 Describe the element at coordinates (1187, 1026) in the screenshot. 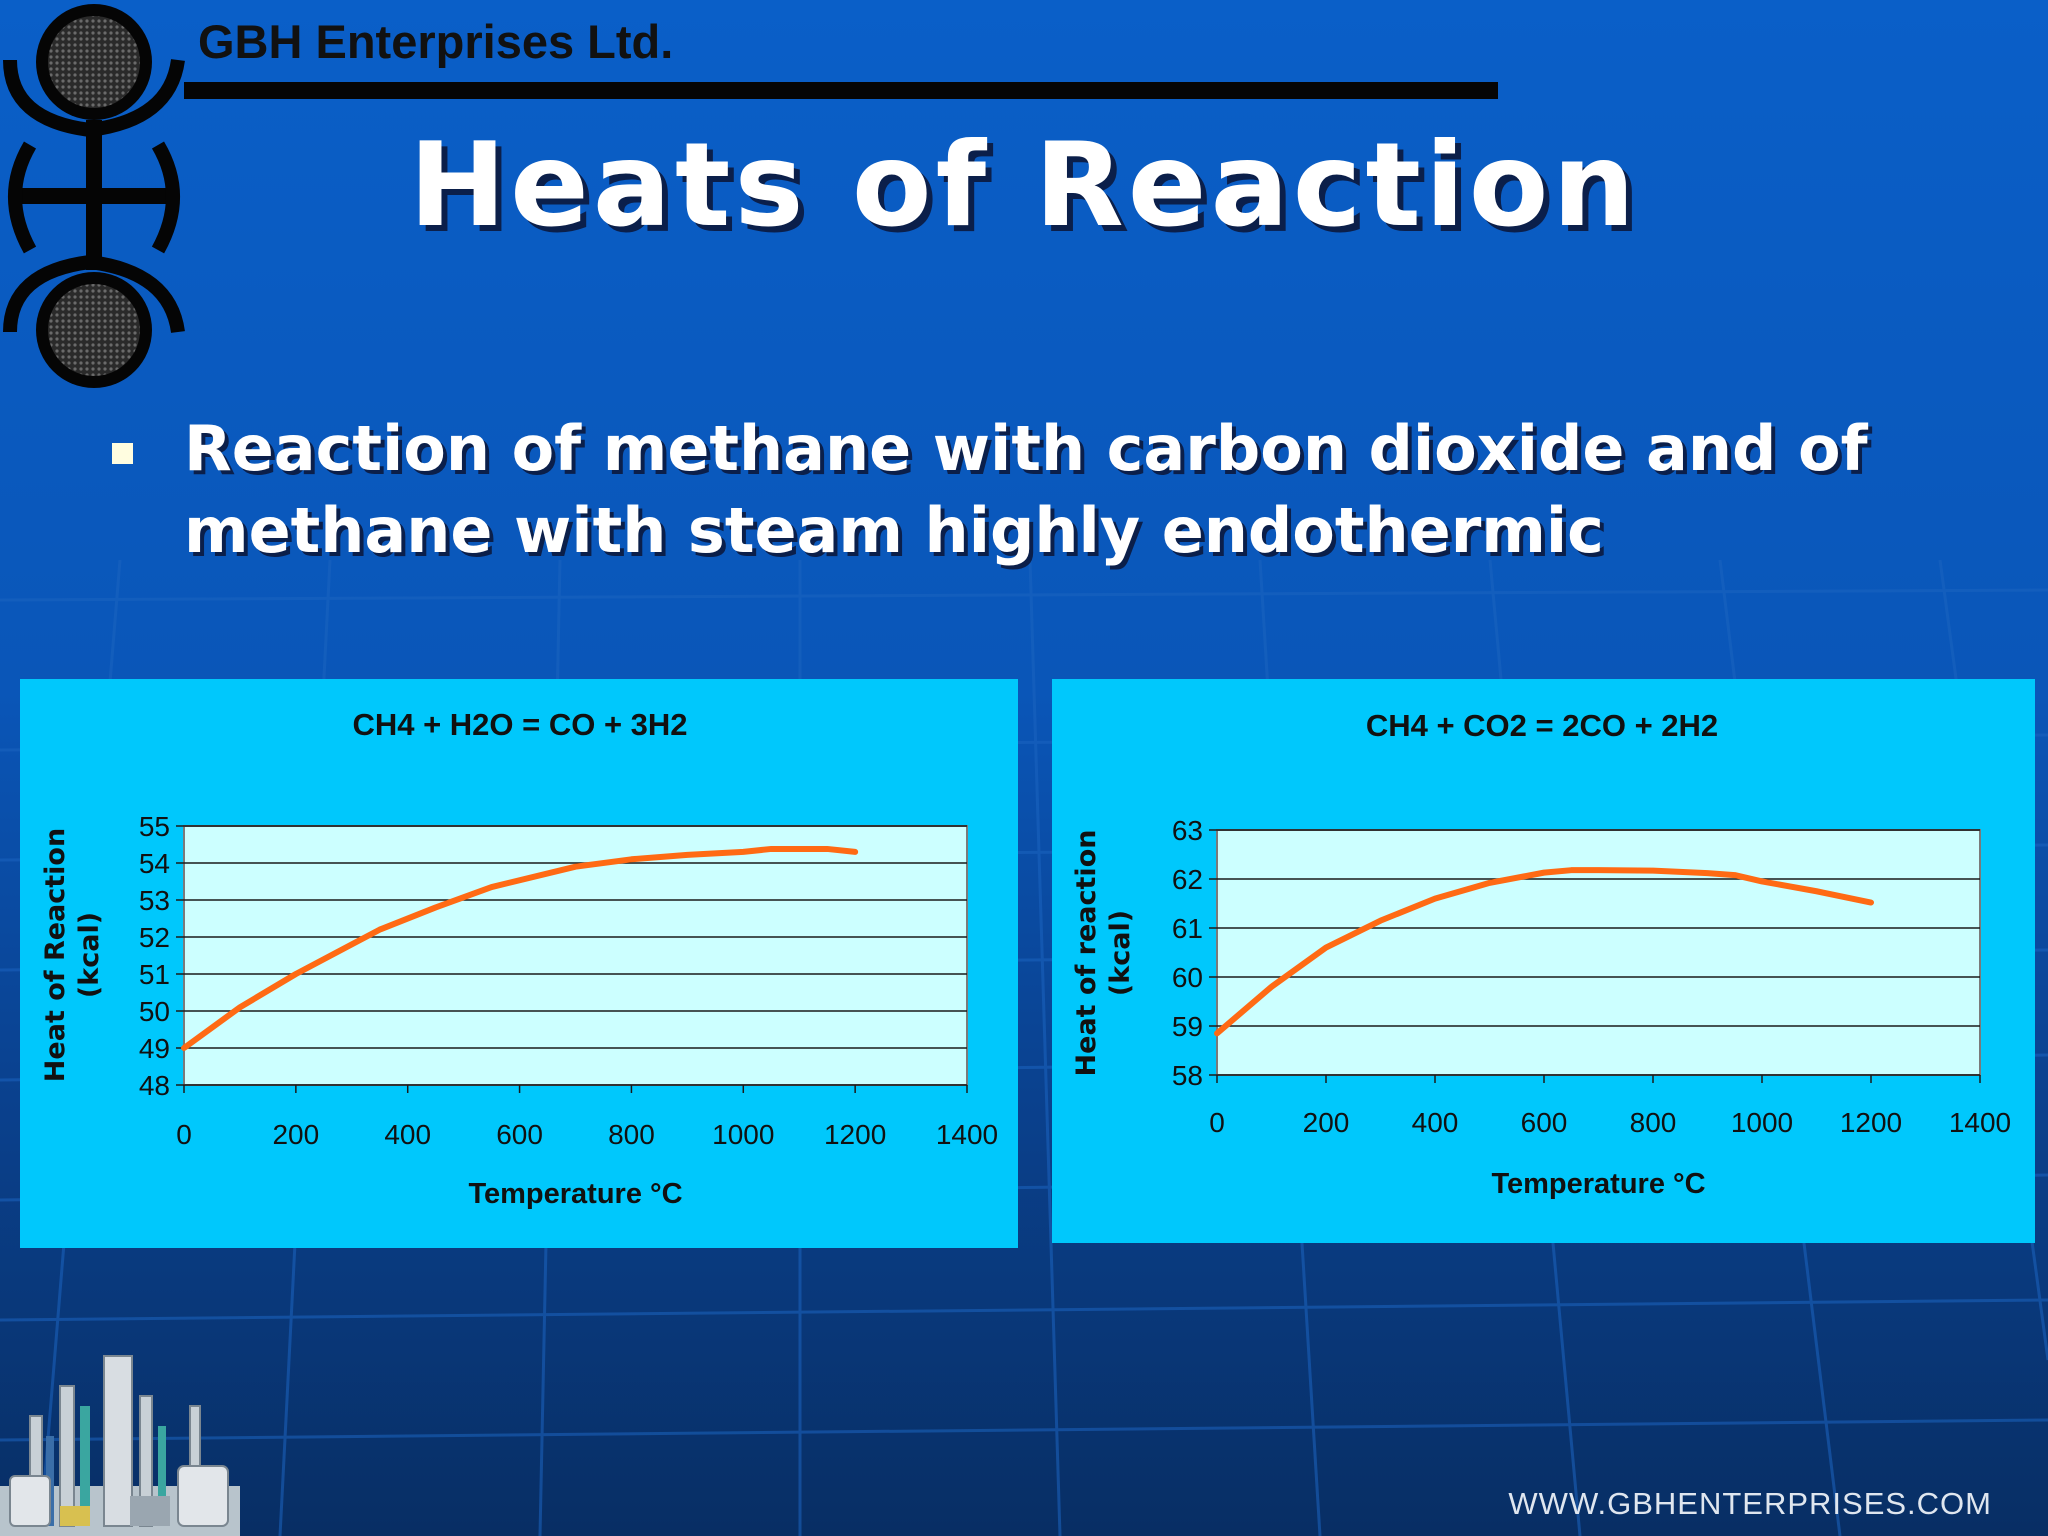

I see `y-tick-label: 59` at that location.